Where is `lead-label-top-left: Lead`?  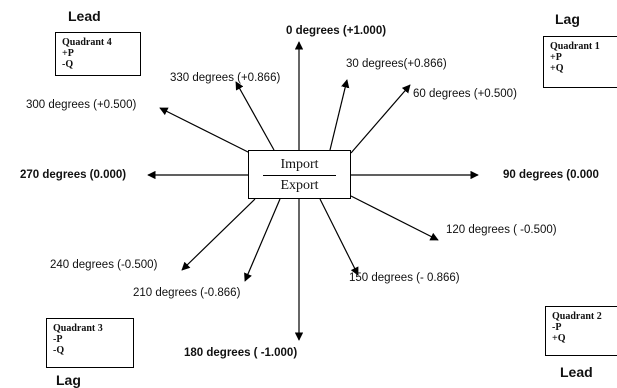
lead-label-top-left: Lead is located at coordinates (84, 16).